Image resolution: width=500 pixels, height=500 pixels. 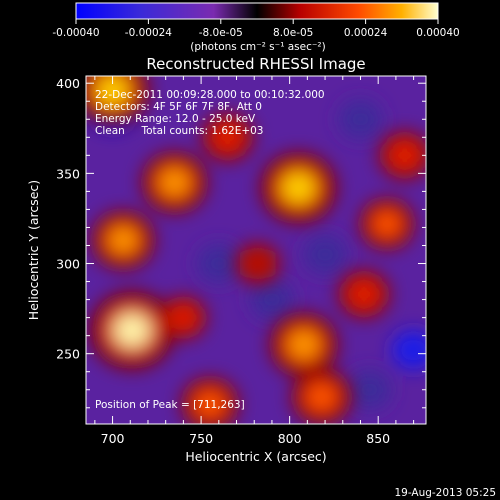 I want to click on colorbar-tick-label: -0.00024, so click(x=149, y=33).